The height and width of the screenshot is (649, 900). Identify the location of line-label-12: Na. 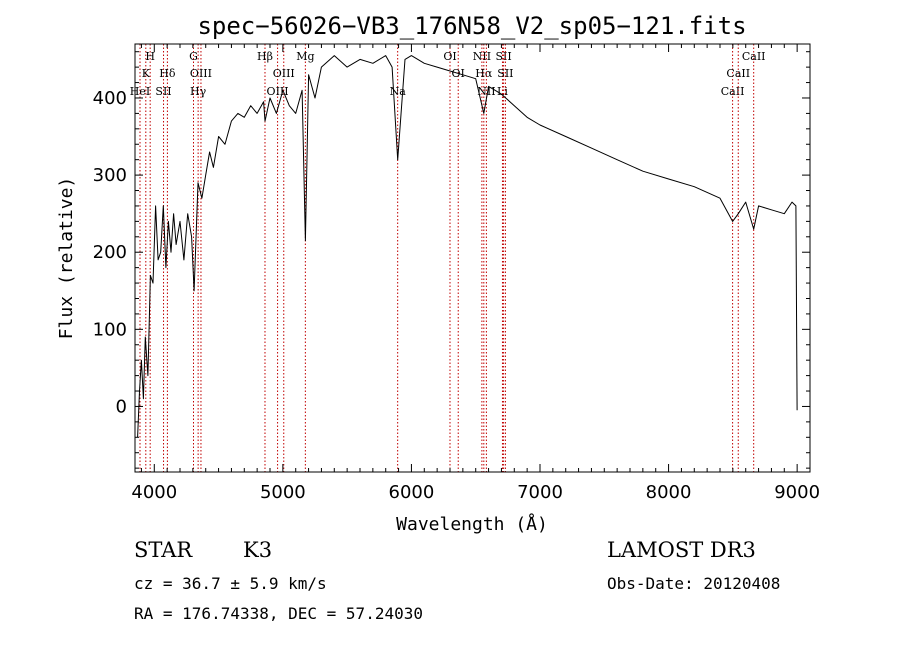
(398, 91).